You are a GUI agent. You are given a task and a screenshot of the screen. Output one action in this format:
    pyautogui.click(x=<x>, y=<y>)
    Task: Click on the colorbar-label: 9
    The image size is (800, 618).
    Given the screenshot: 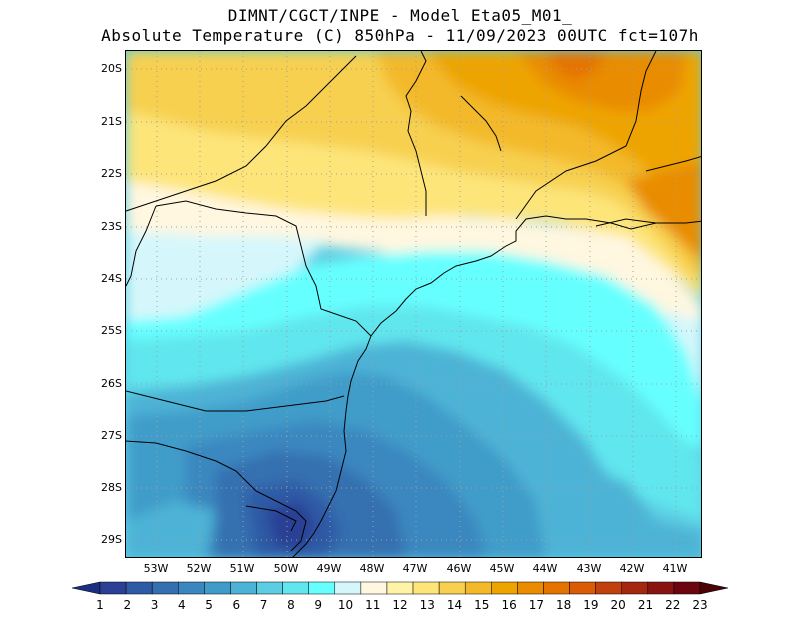 What is the action you would take?
    pyautogui.click(x=318, y=605)
    